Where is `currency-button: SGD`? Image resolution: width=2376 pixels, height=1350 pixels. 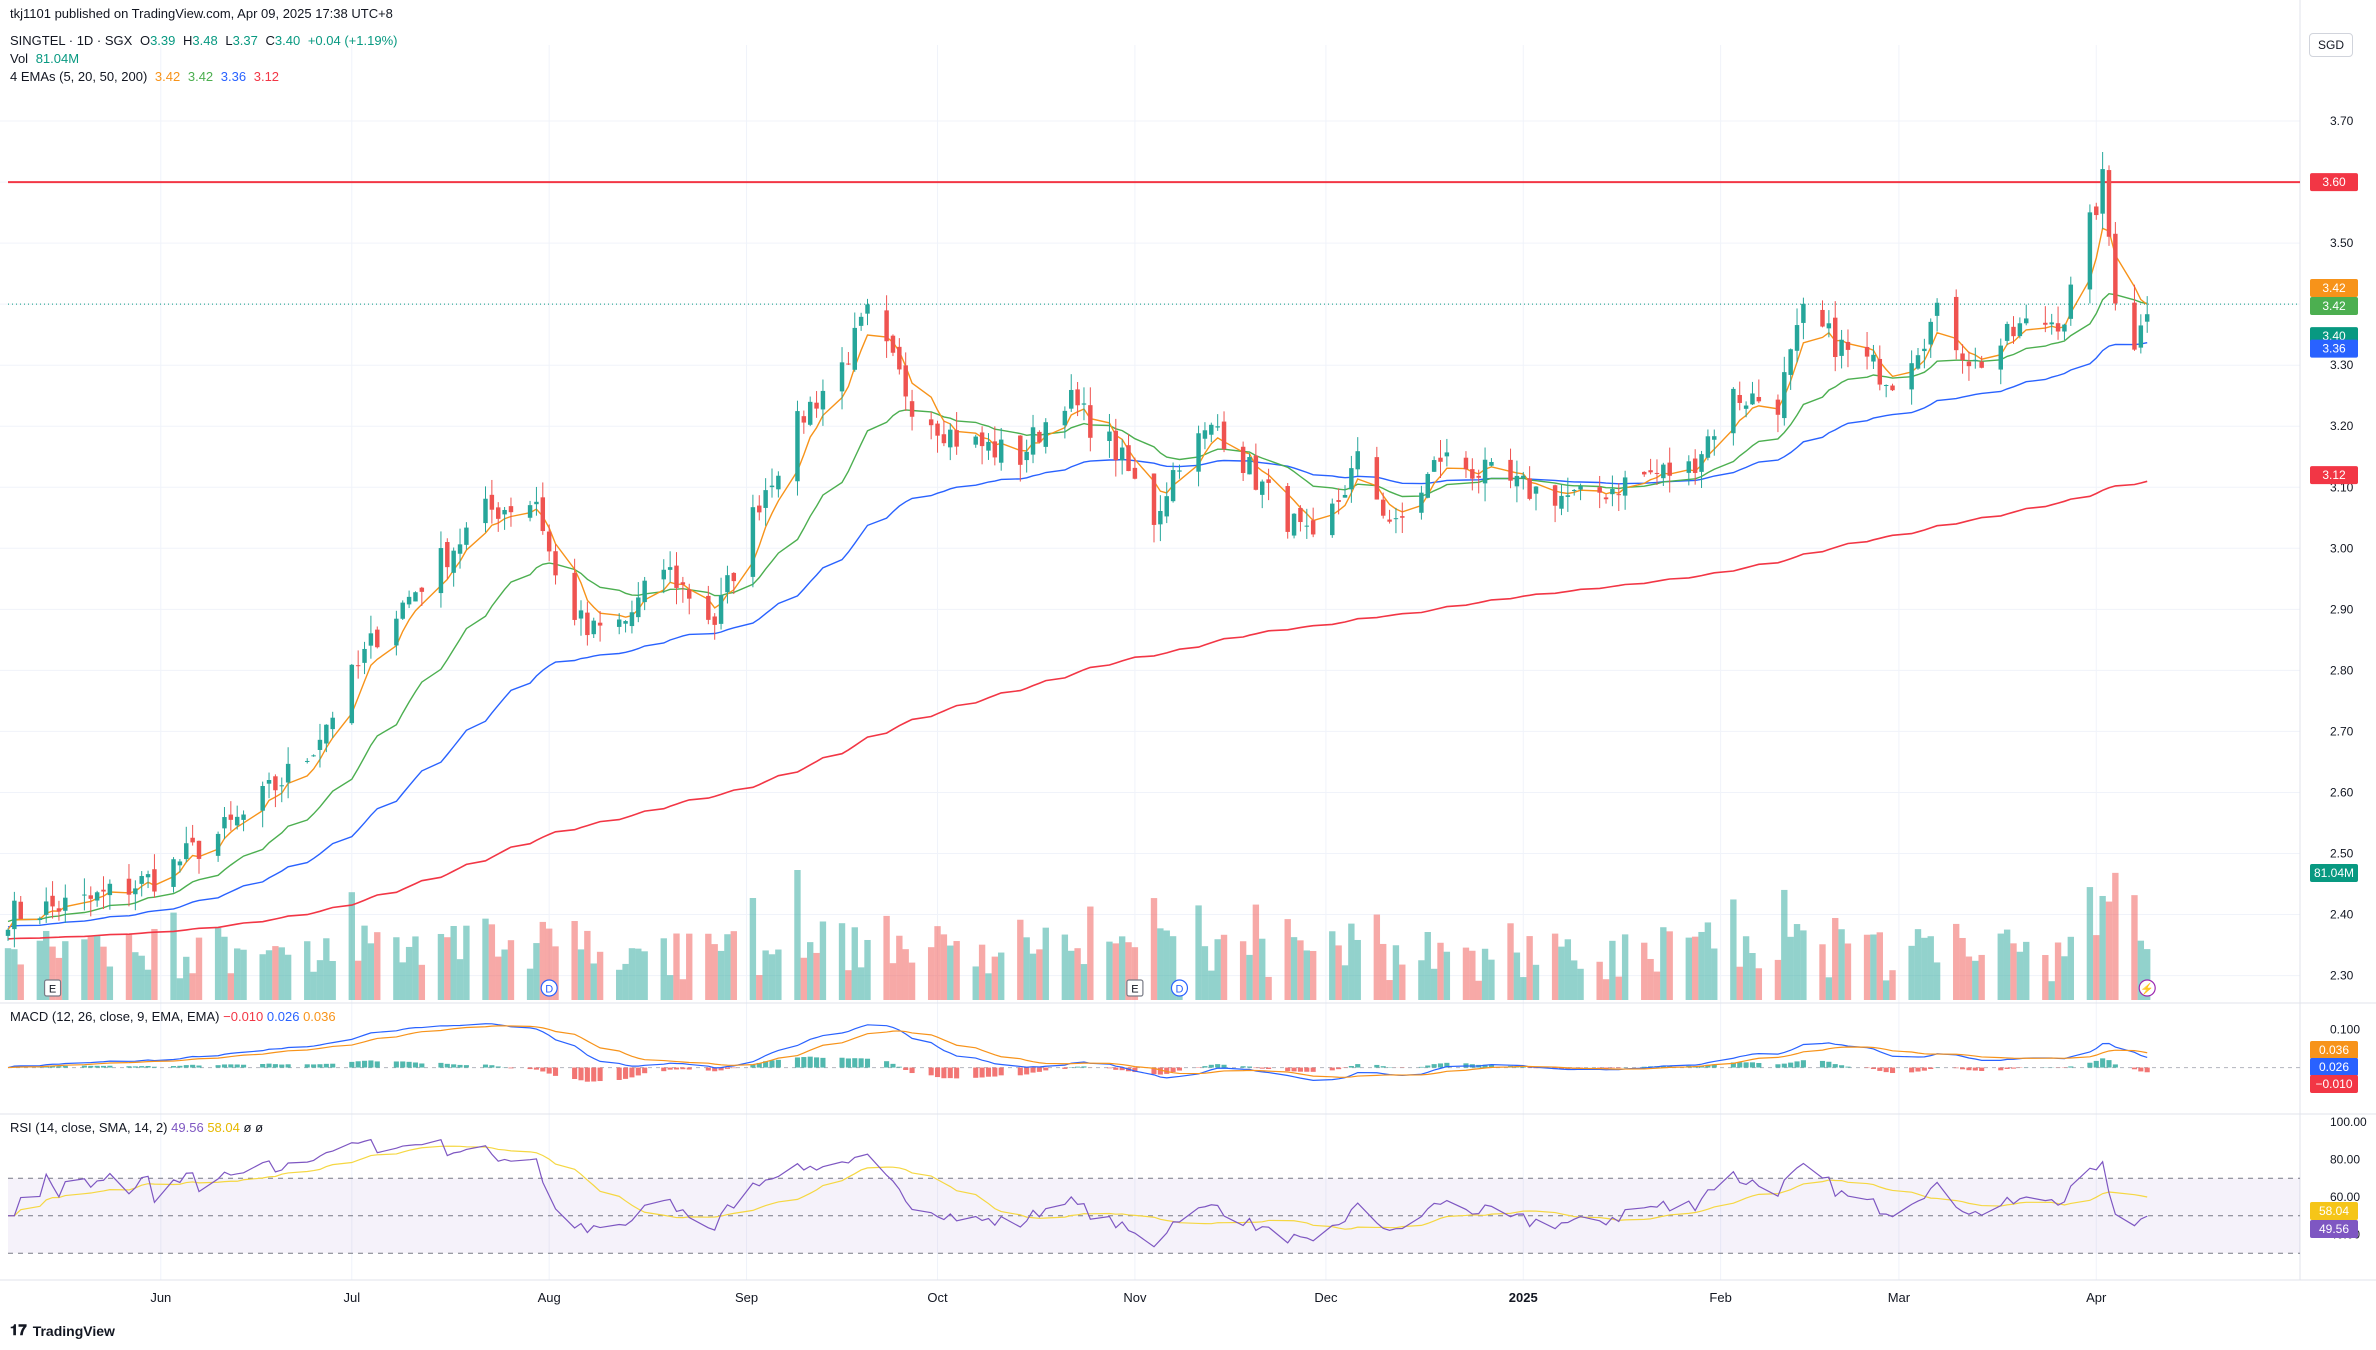 currency-button: SGD is located at coordinates (2331, 45).